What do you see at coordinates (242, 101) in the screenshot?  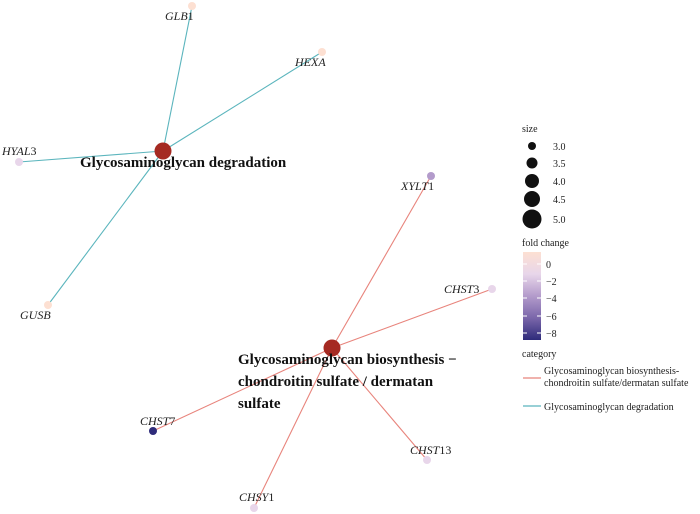 I see `edge-hexa` at bounding box center [242, 101].